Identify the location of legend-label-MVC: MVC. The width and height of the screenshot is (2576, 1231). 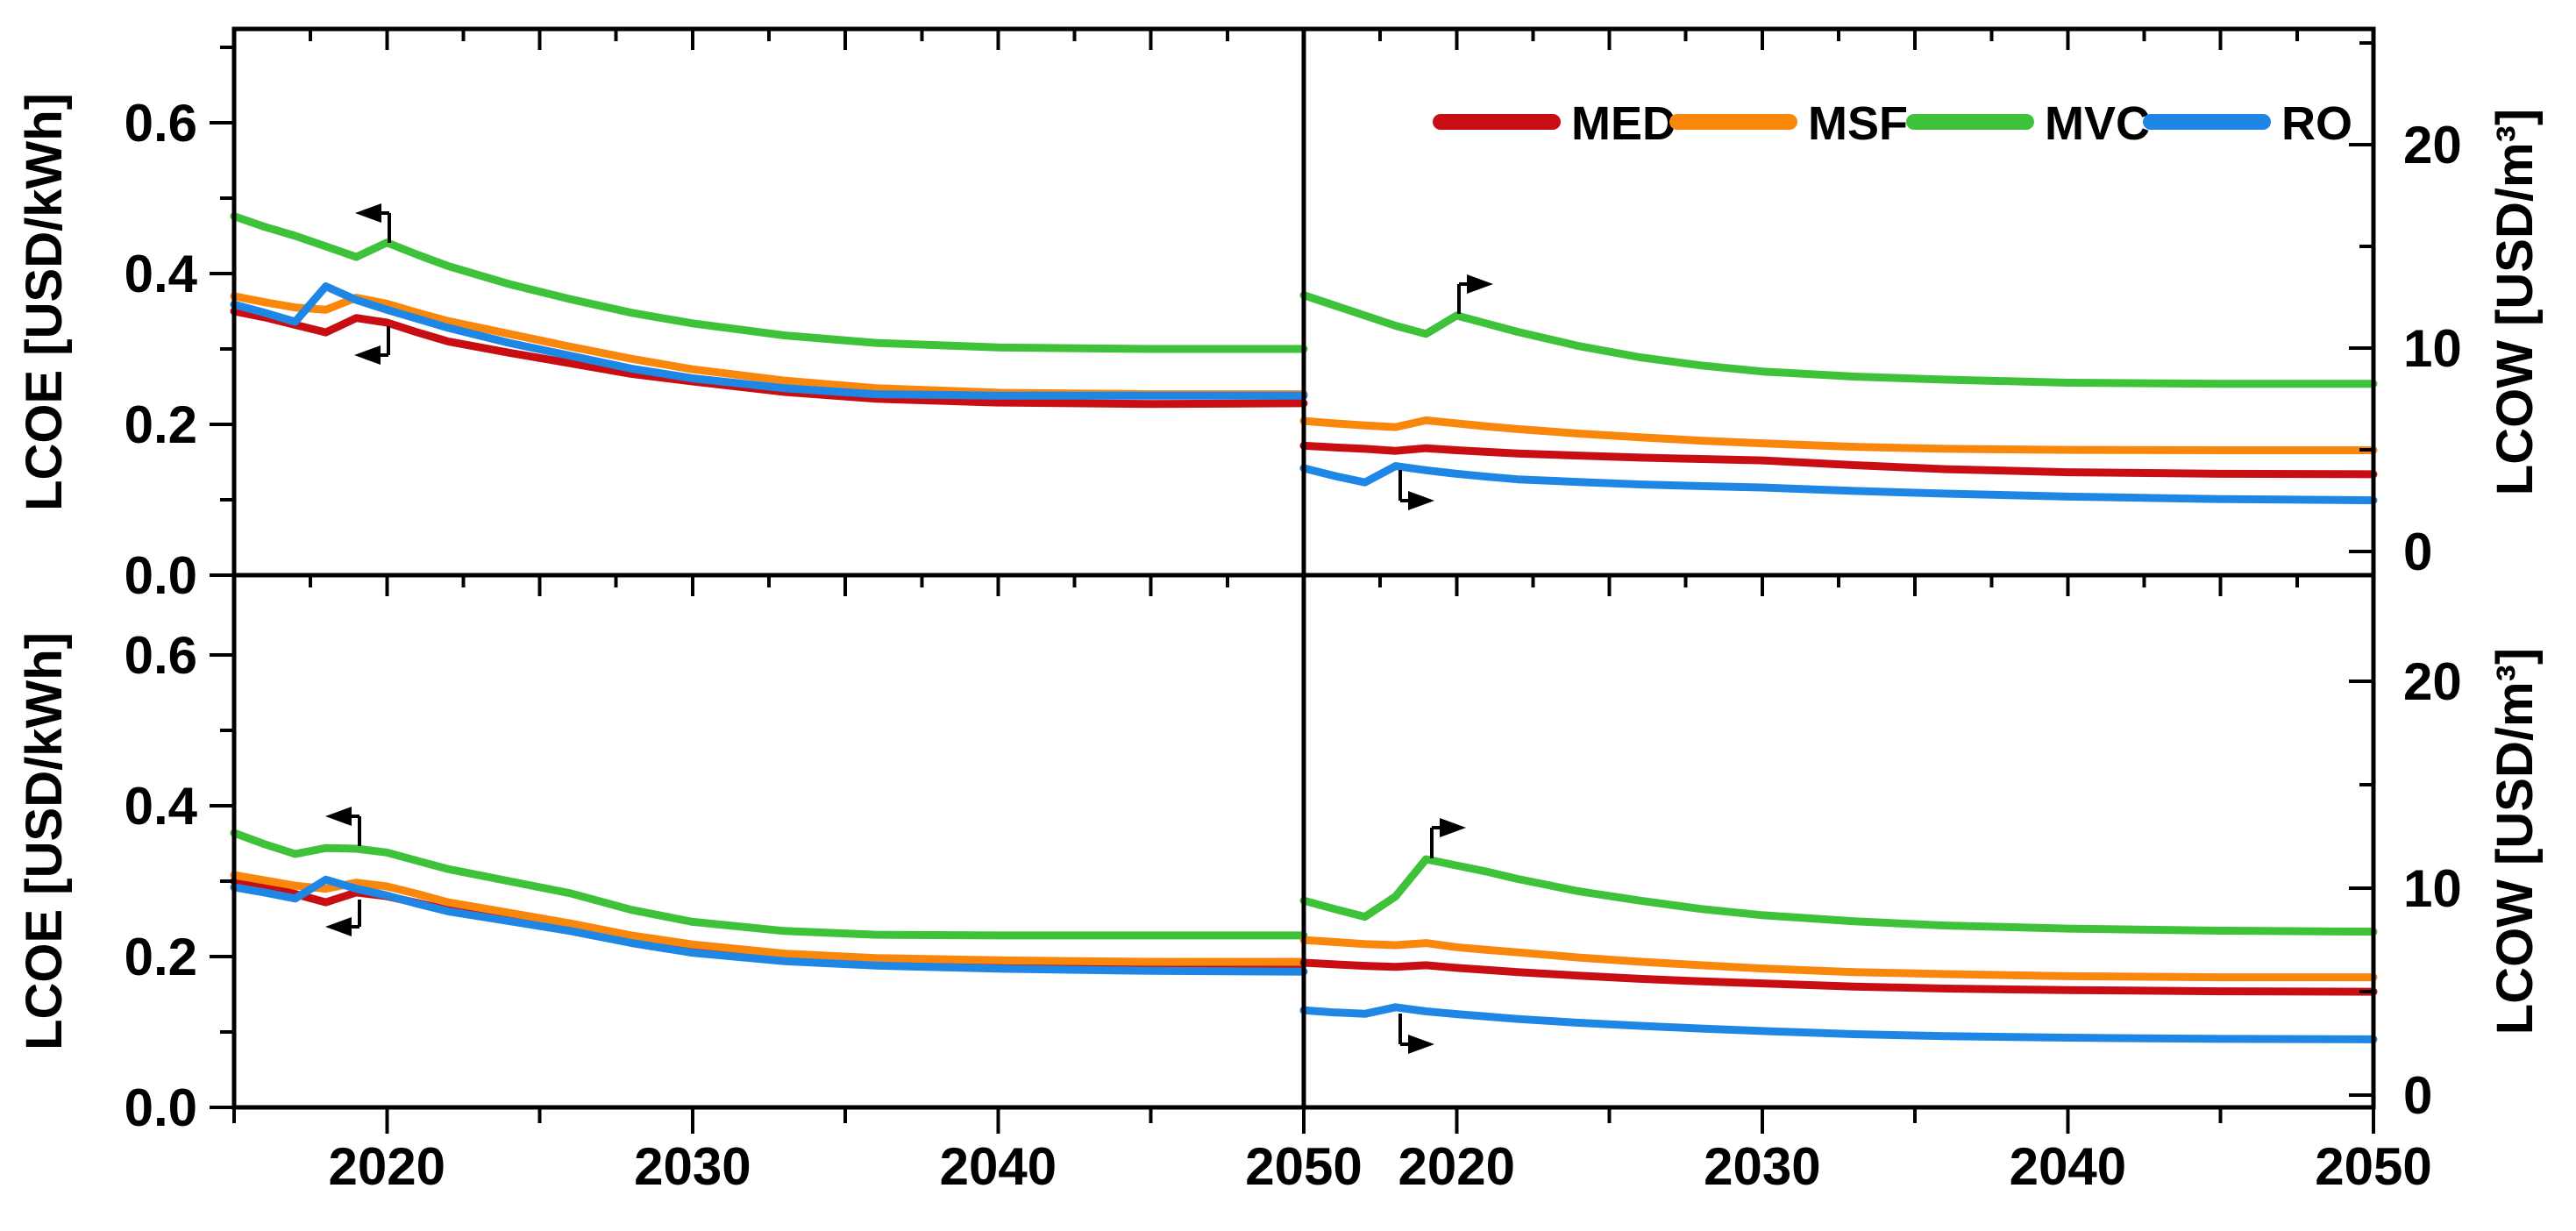
(2097, 123).